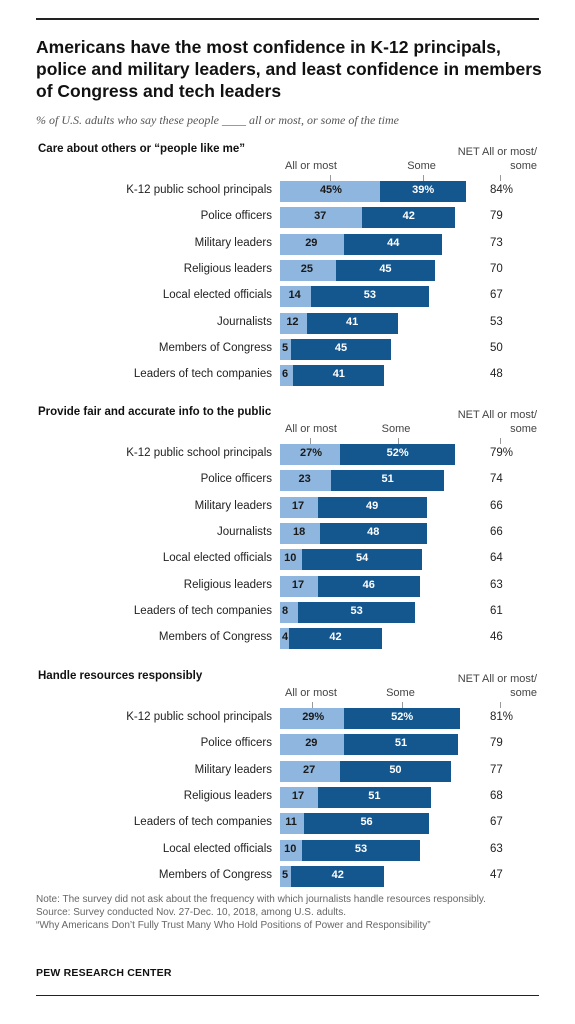 This screenshot has height=1024, width=575. I want to click on value-net: 81%, so click(502, 717).